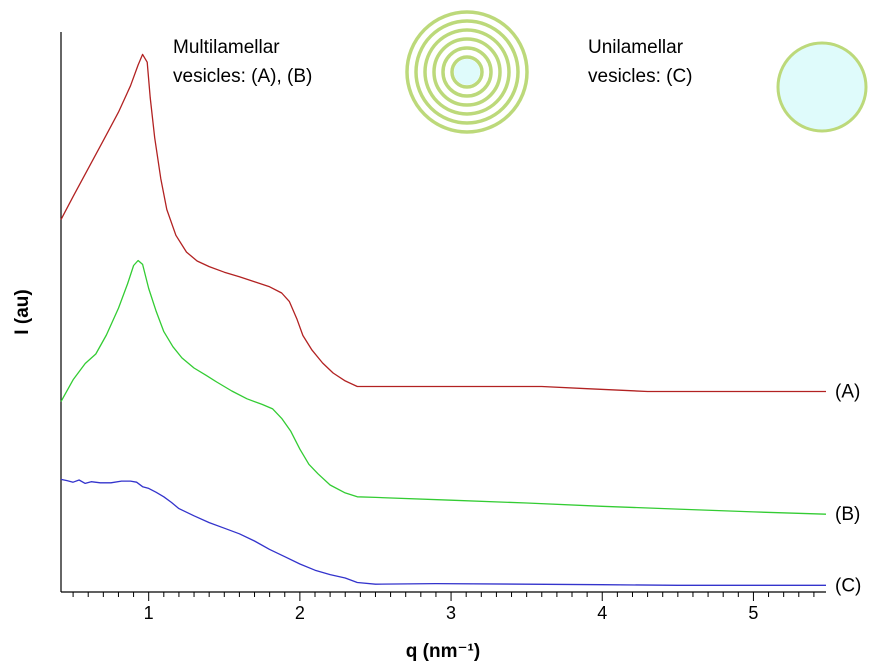 The image size is (876, 666). Describe the element at coordinates (300, 613) in the screenshot. I see `x-tick-label: 2` at that location.